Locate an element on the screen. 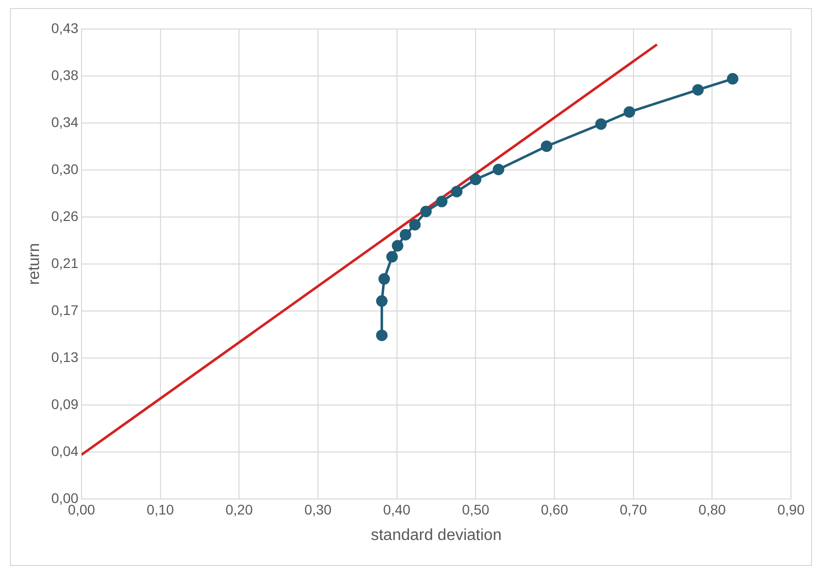  y-tick-label: 0,43 is located at coordinates (65, 28).